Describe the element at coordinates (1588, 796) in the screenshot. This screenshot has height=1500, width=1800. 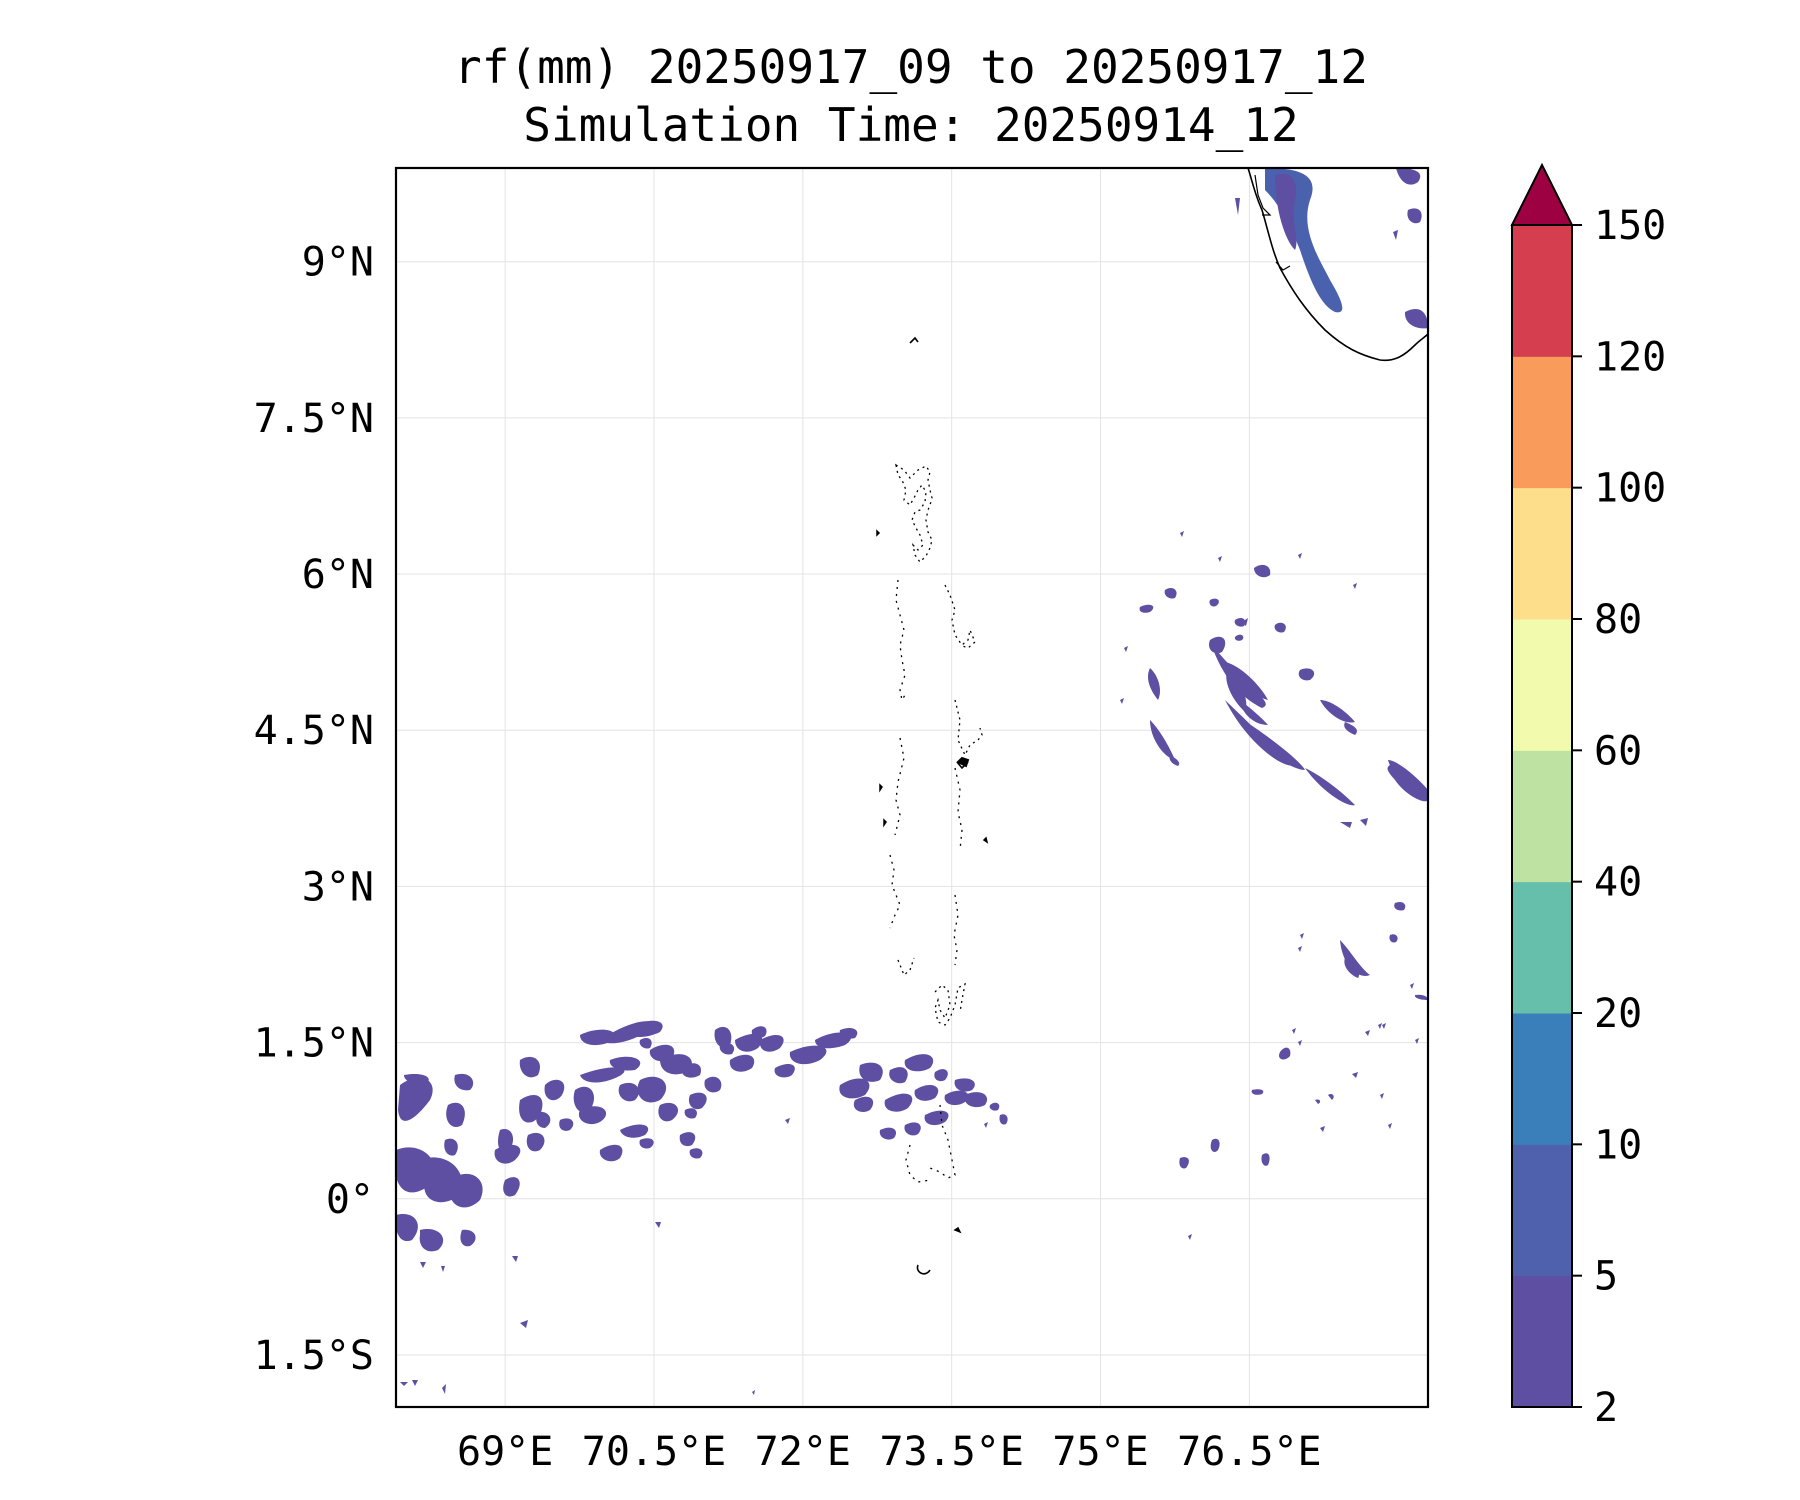
I see `colorbar: 2 5 10 20 40 60 80 100 120 150` at that location.